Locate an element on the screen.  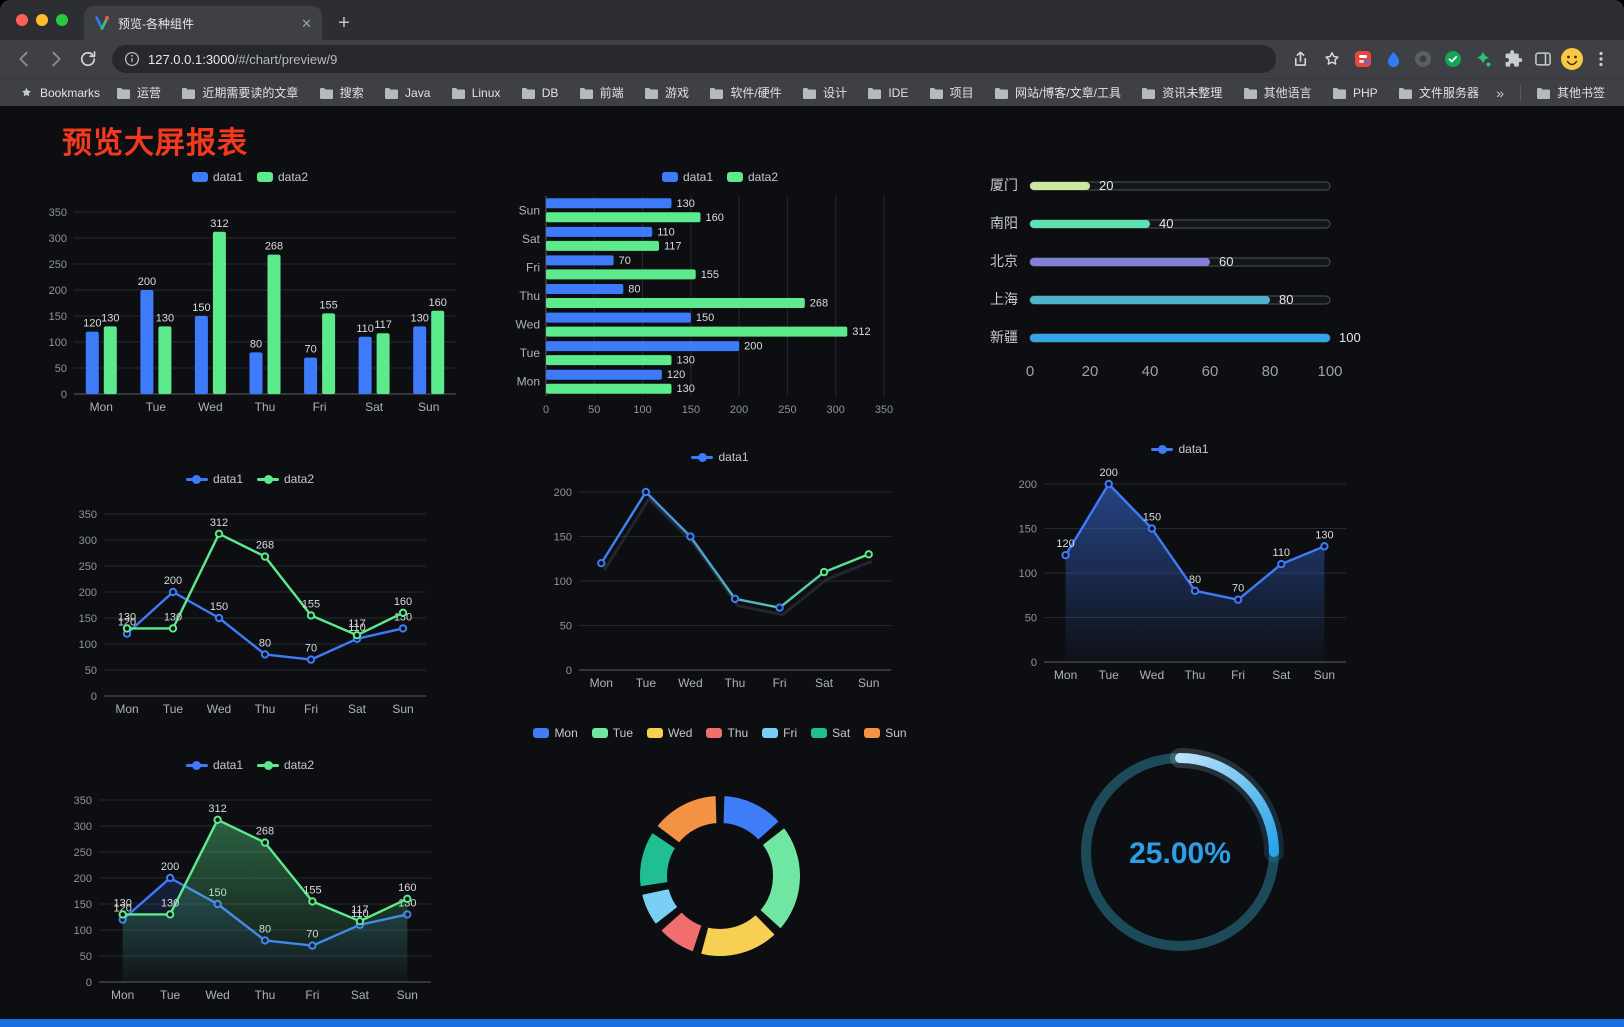
legend-item: Mon is located at coordinates (555, 733).